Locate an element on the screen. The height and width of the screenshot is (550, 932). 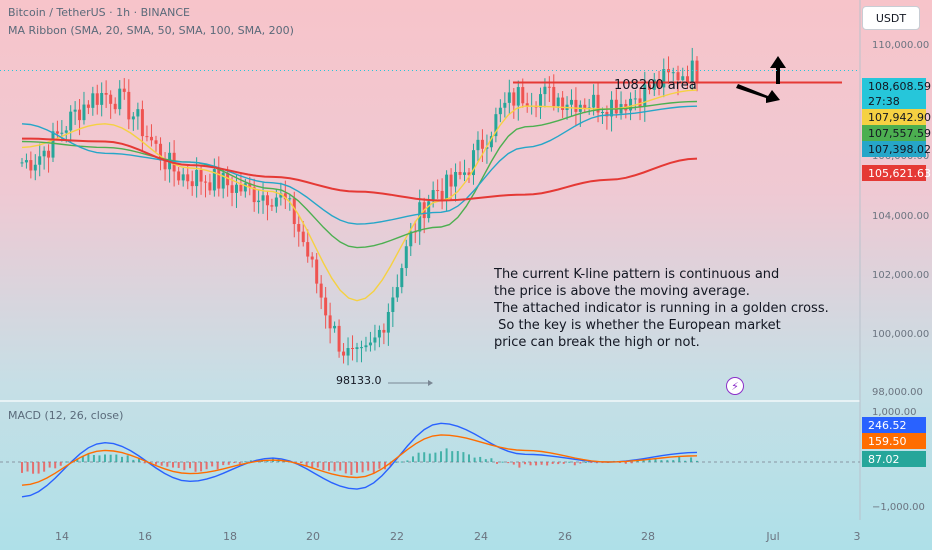
macd-tag: 87.02 is located at coordinates (894, 459).